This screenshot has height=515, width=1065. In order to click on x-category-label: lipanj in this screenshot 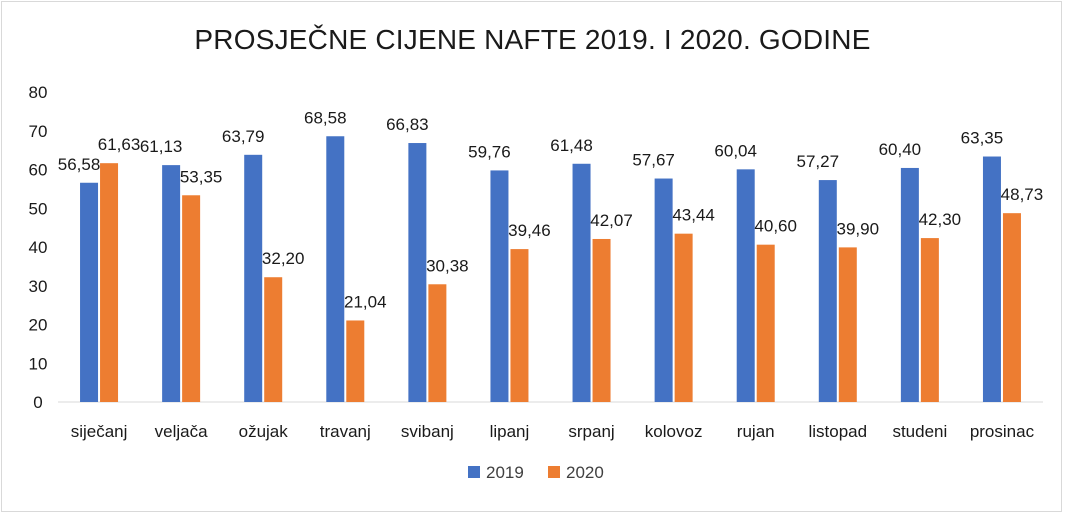, I will do `click(510, 431)`.